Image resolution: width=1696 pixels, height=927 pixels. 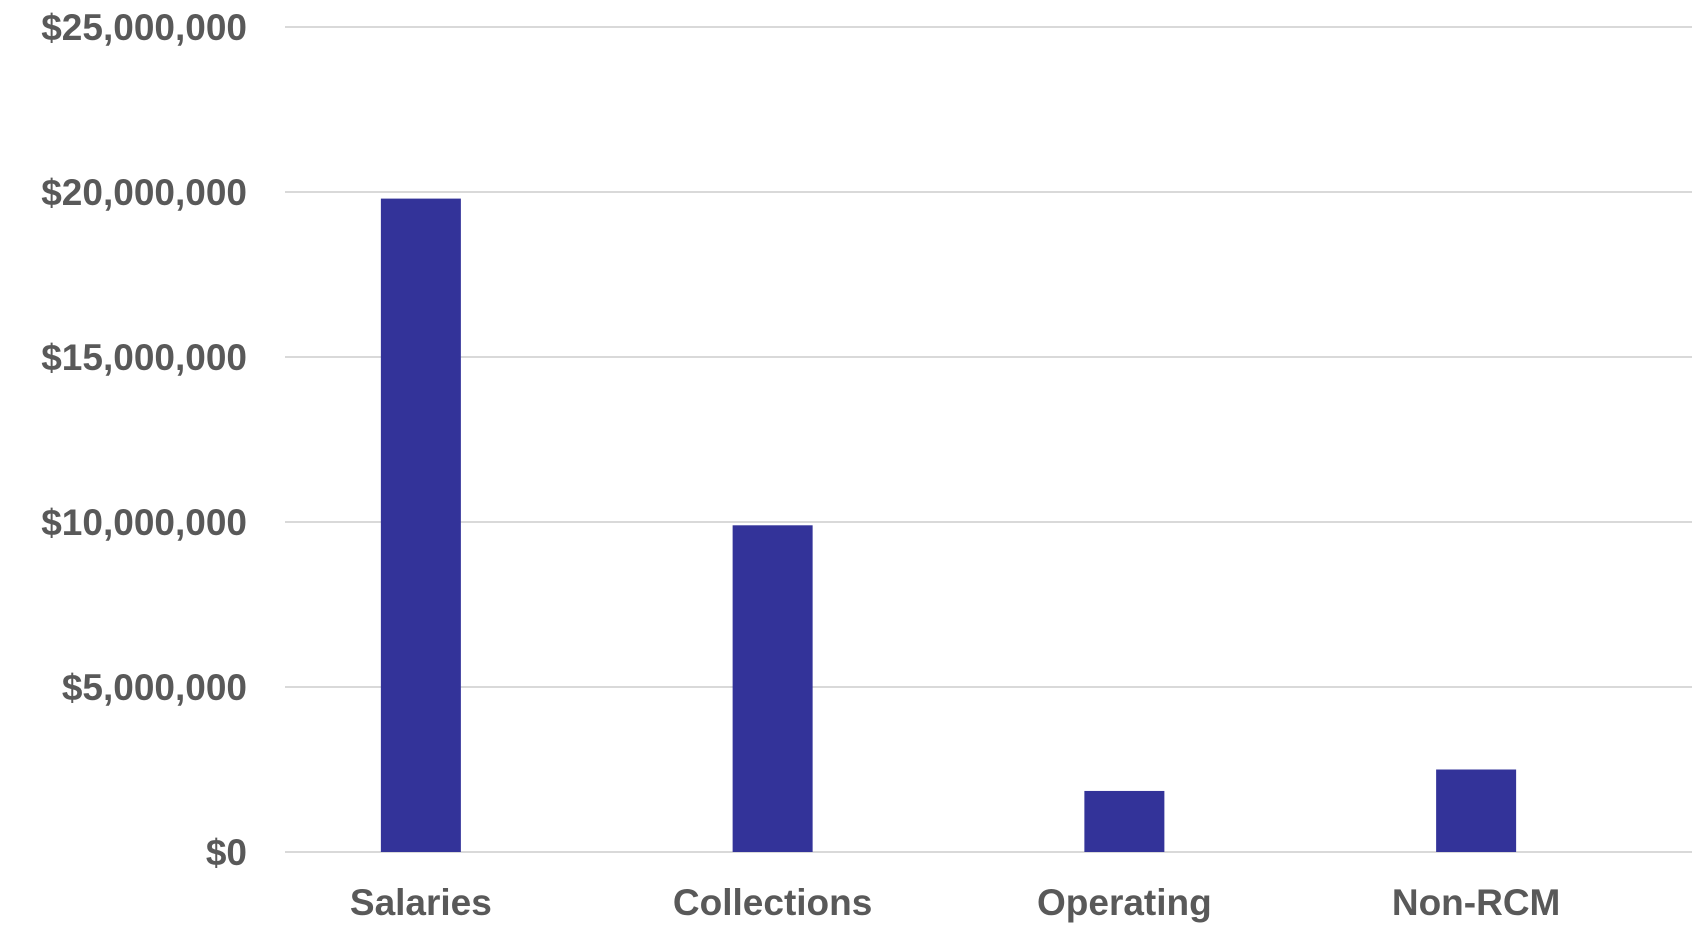 I want to click on bar-operating, so click(x=1124, y=821).